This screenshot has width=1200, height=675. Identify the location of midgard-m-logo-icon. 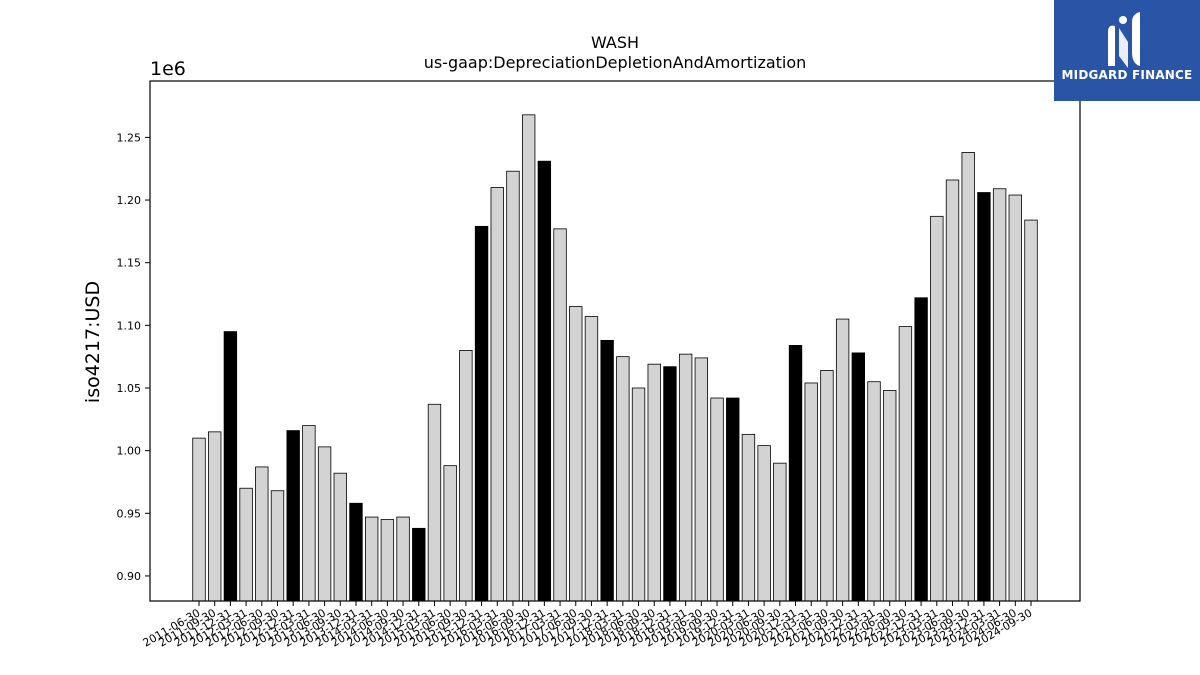
(1124, 40).